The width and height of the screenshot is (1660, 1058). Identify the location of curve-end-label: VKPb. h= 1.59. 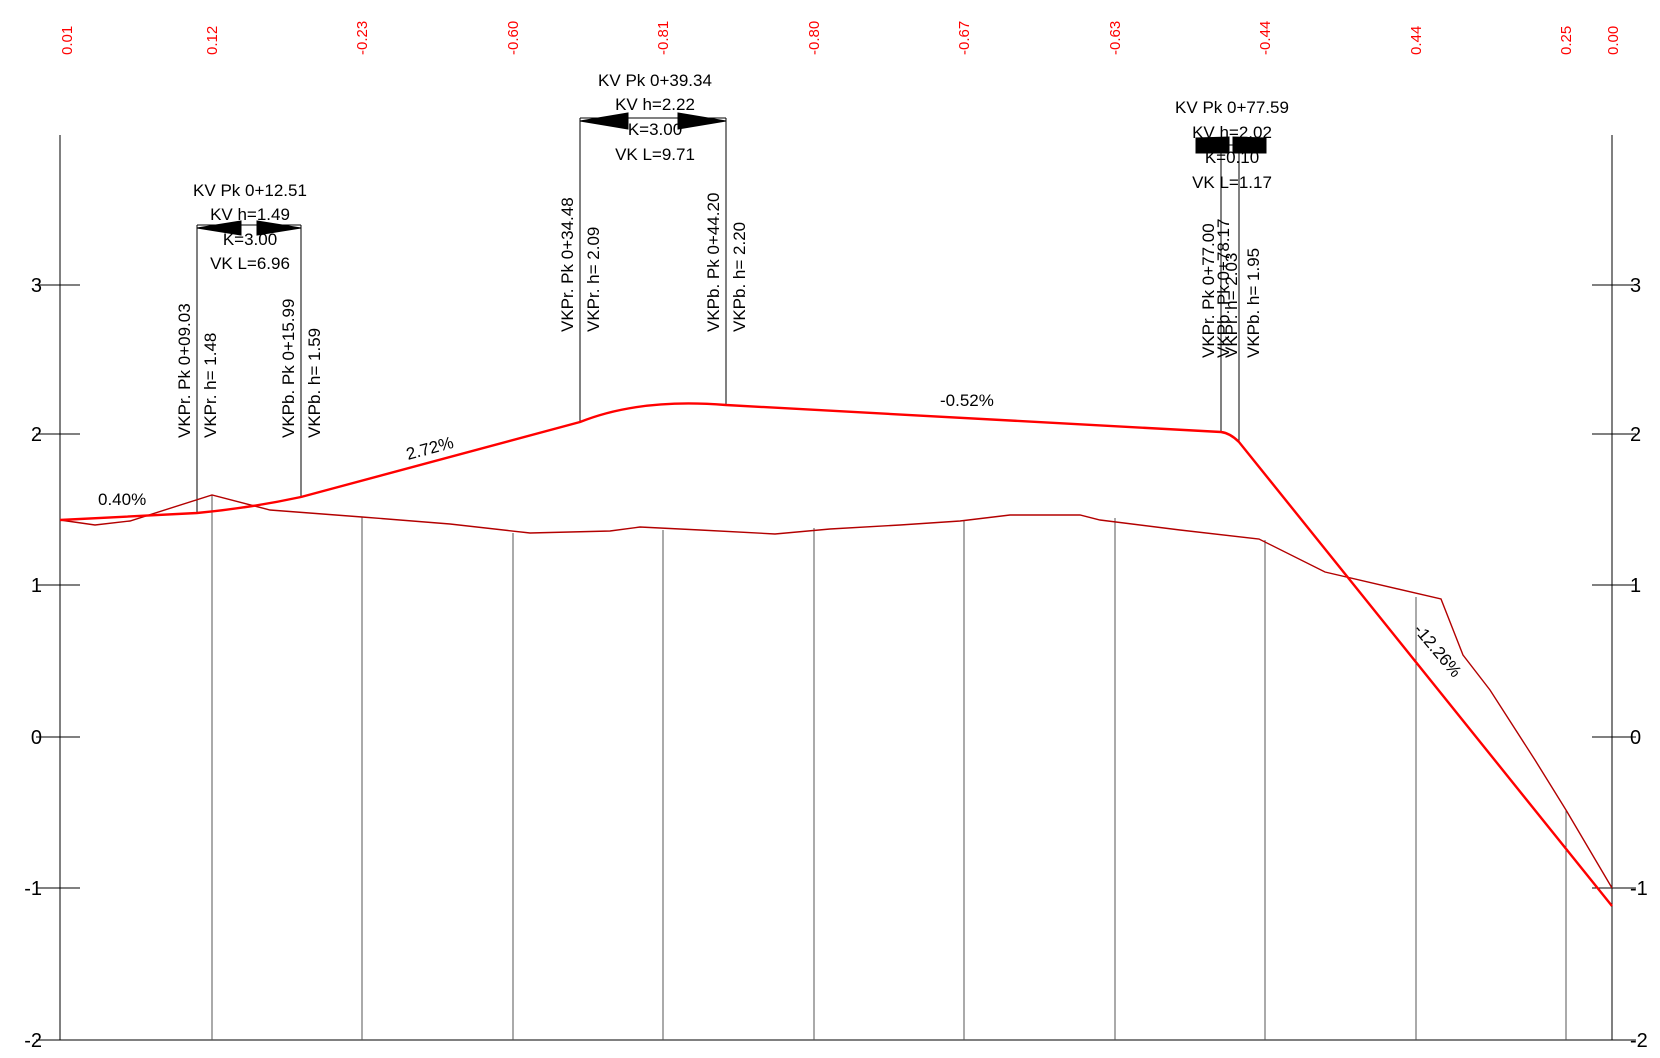
(314, 383).